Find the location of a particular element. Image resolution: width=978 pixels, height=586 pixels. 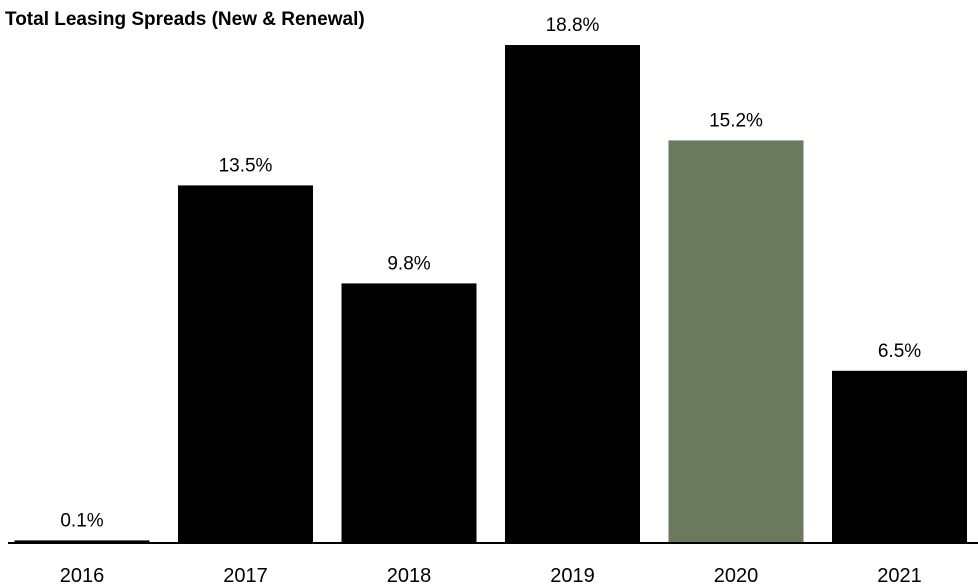

data-label-2017: 13.5% is located at coordinates (246, 165).